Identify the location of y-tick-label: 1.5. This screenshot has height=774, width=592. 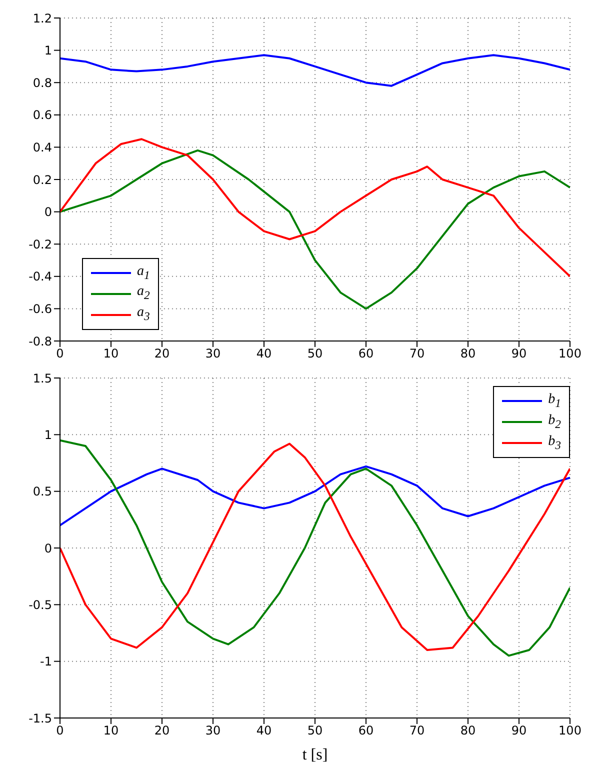
(42, 378).